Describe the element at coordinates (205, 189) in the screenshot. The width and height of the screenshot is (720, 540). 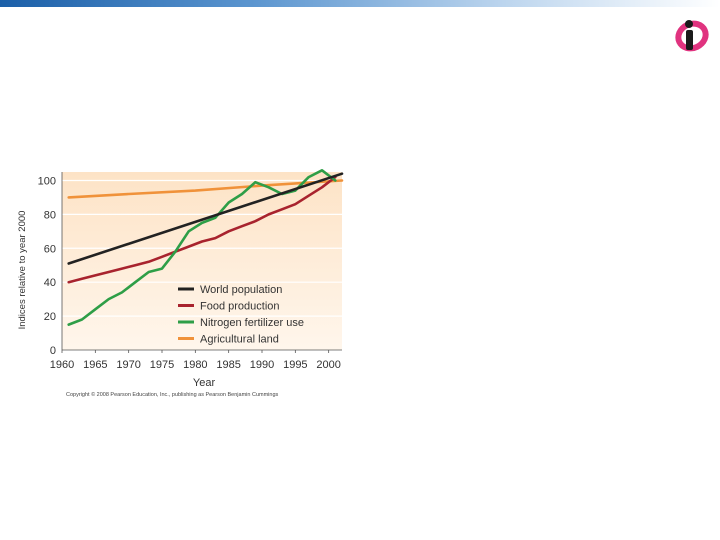
I see `series-line-agricultural-land` at that location.